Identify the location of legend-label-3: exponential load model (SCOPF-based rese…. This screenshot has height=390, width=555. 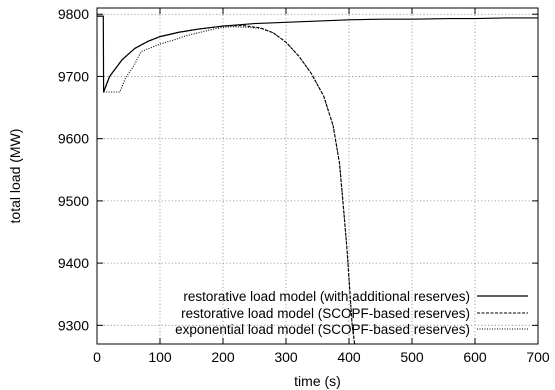
(322, 329).